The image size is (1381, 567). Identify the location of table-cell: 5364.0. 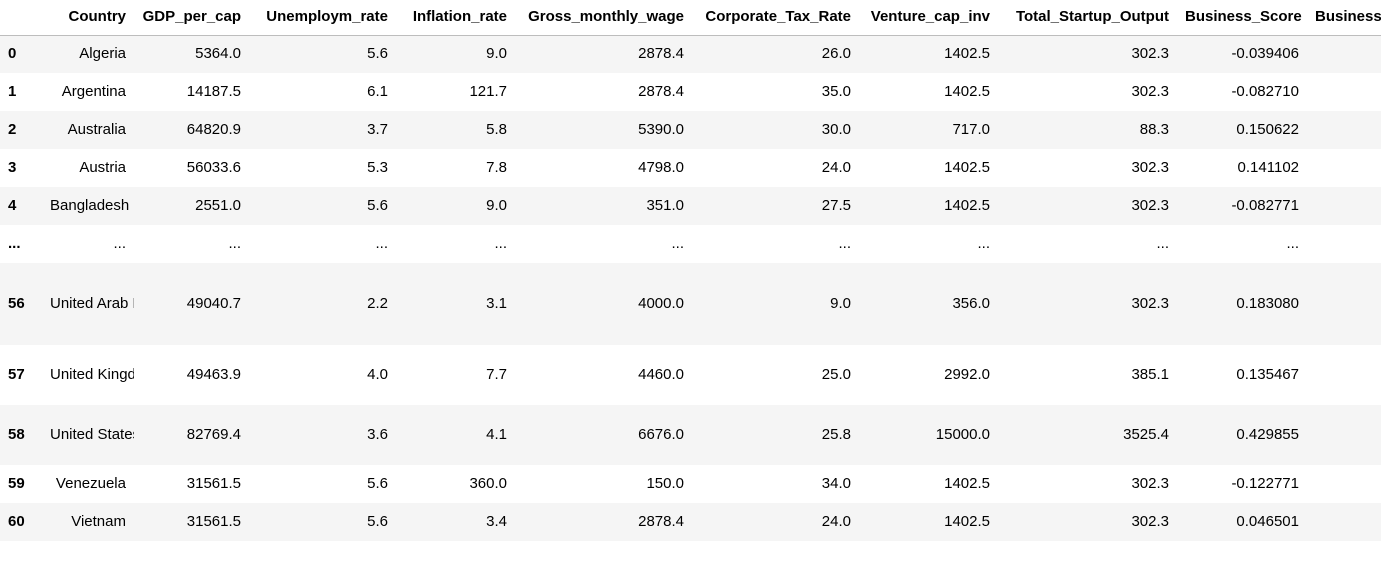
(218, 54).